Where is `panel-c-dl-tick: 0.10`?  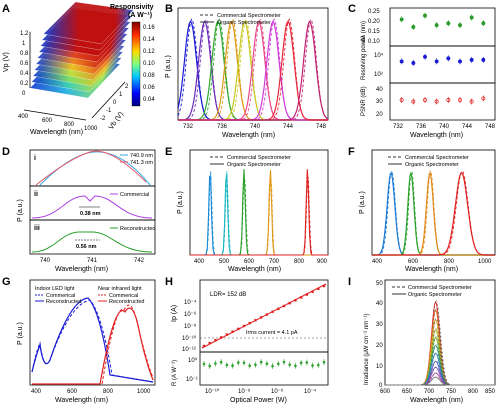 panel-c-dl-tick: 0.10 is located at coordinates (374, 42).